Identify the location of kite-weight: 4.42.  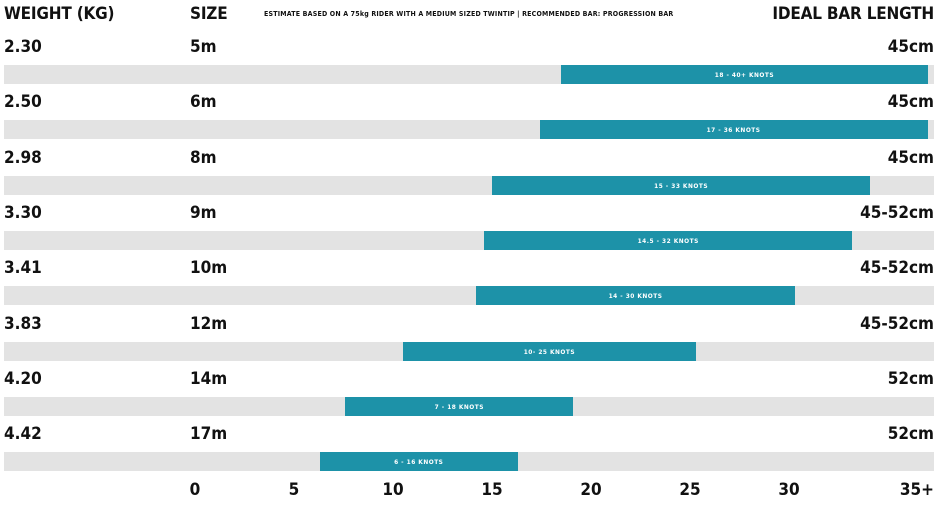
(23, 434).